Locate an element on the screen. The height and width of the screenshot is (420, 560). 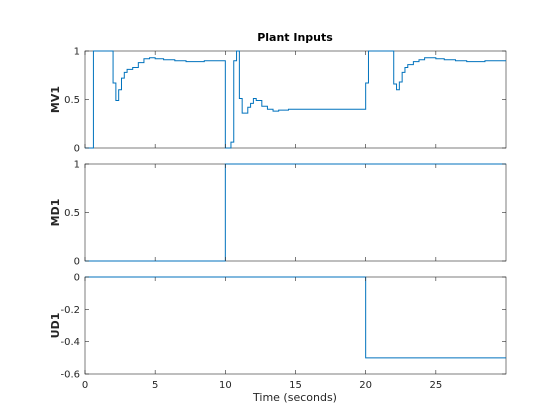
y-tick-label: -0.6 is located at coordinates (70, 375).